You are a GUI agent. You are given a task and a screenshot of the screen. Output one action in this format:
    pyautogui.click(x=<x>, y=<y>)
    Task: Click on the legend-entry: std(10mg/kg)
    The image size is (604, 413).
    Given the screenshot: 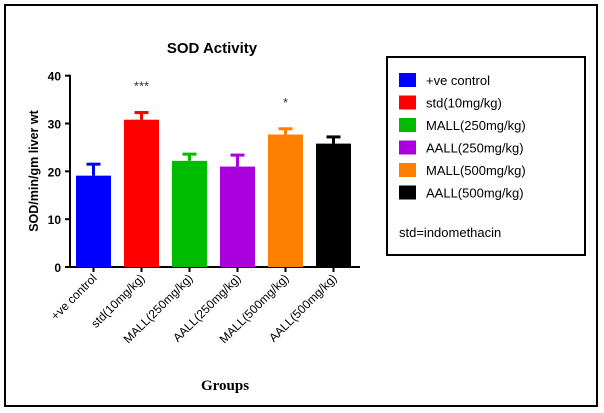 What is the action you would take?
    pyautogui.click(x=464, y=103)
    